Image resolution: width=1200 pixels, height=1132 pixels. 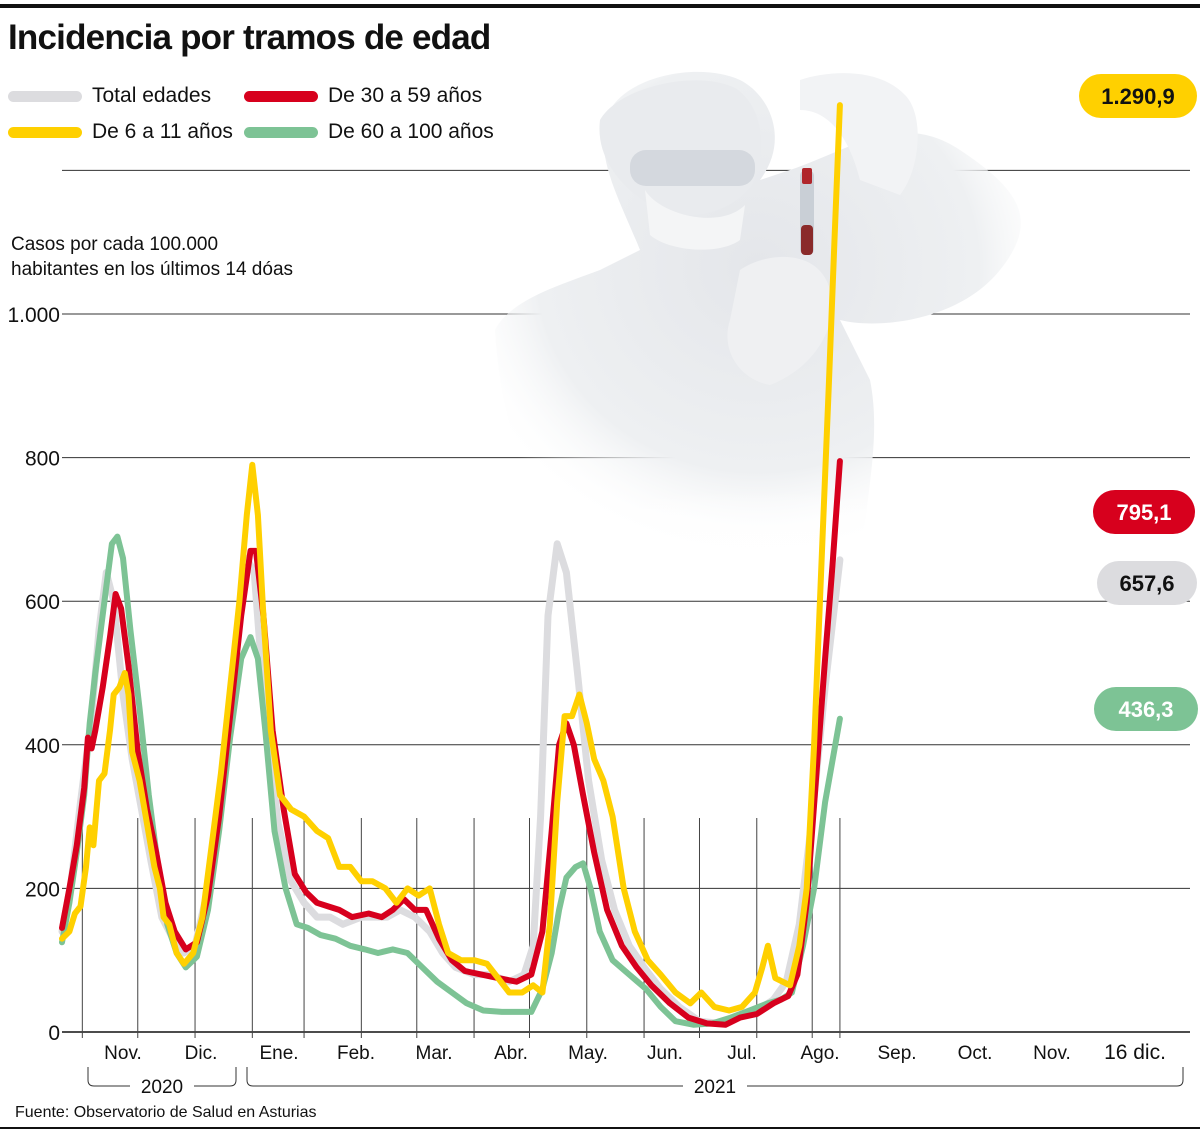 I want to click on y-tick-label: 600, so click(x=42, y=602).